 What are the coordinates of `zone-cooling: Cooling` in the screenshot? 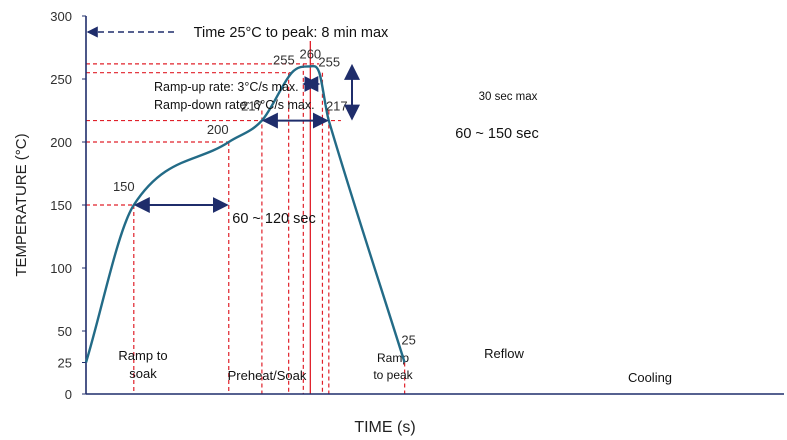 It's located at (650, 377).